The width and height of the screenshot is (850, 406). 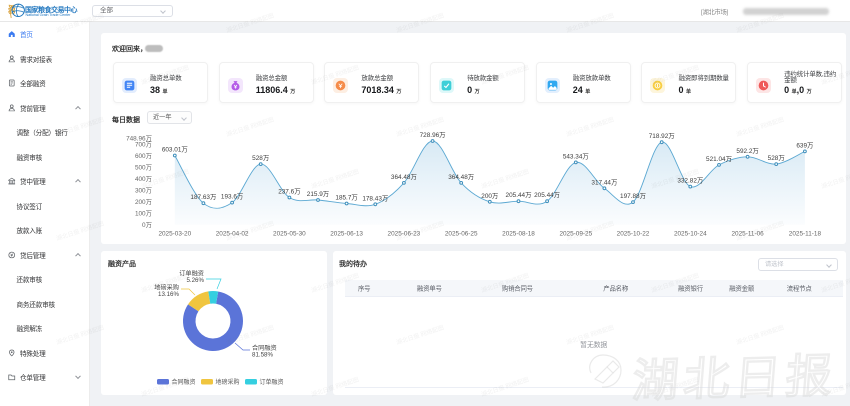 What do you see at coordinates (203, 197) in the screenshot?
I see `svg-text: 187.63万` at bounding box center [203, 197].